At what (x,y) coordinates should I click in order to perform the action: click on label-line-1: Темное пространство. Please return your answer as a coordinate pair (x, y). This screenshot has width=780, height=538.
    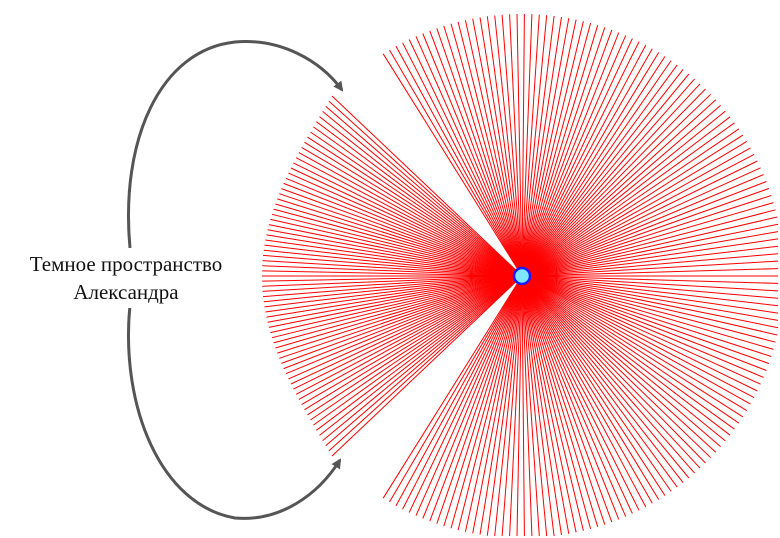
    Looking at the image, I should click on (126, 264).